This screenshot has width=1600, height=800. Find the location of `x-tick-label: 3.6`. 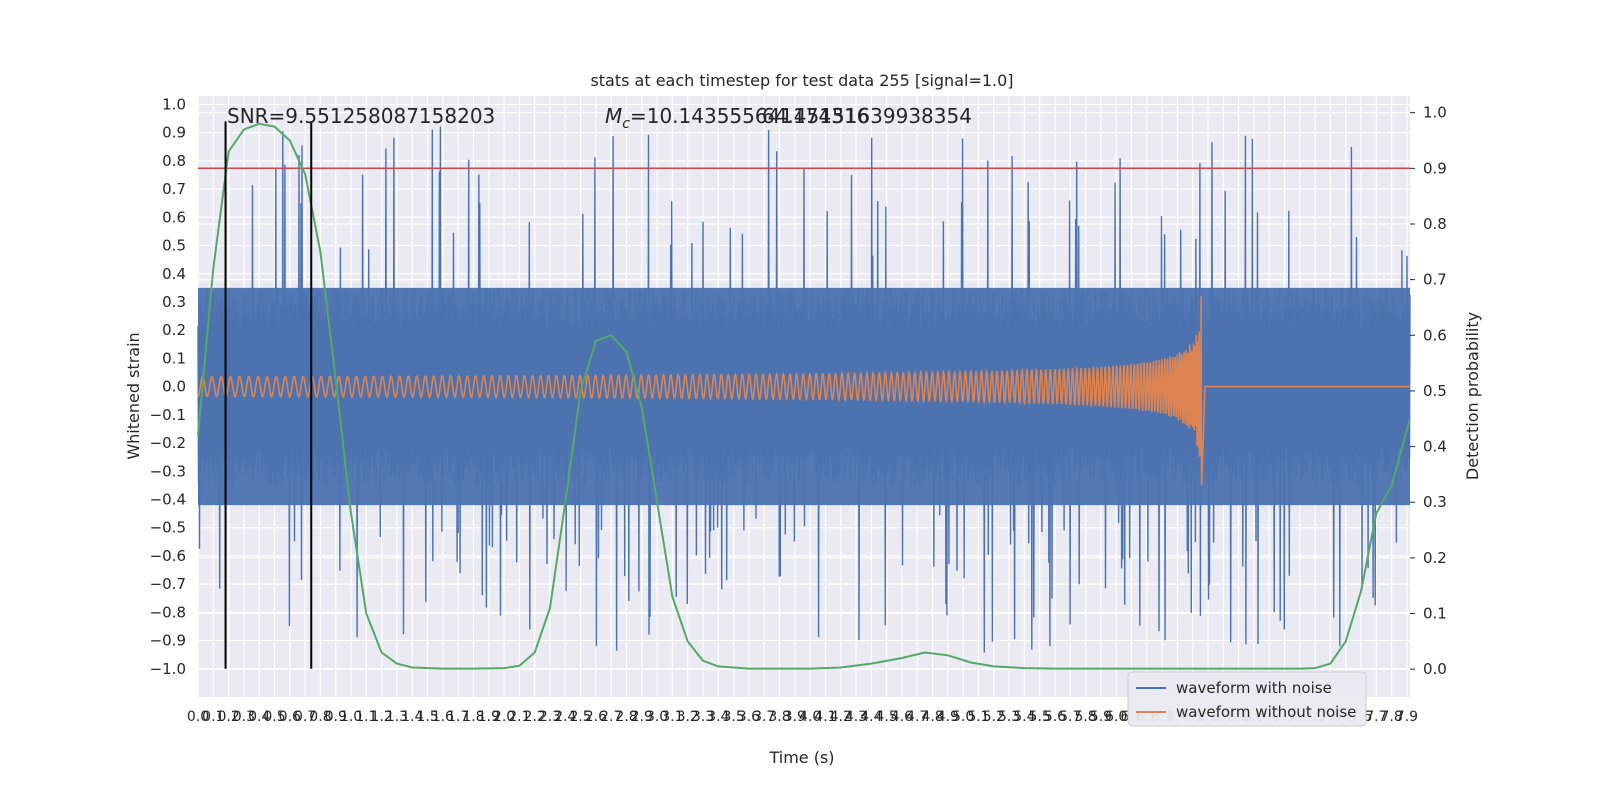

x-tick-label: 3.6 is located at coordinates (749, 717).